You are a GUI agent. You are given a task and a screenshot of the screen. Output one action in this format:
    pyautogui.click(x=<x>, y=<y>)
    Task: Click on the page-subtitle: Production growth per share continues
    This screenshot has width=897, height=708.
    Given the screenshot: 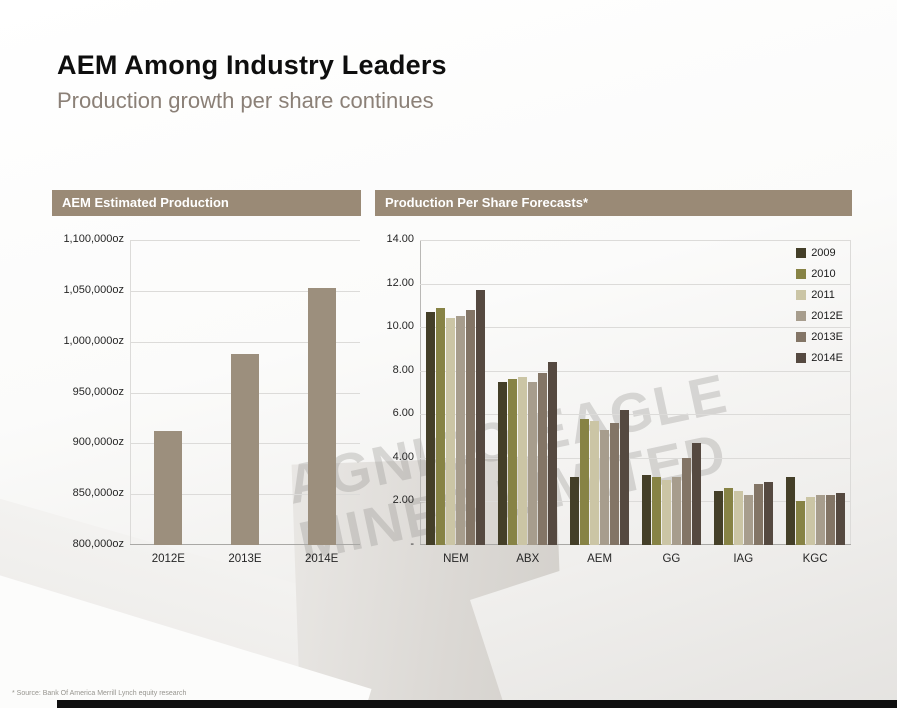 What is the action you would take?
    pyautogui.click(x=245, y=100)
    